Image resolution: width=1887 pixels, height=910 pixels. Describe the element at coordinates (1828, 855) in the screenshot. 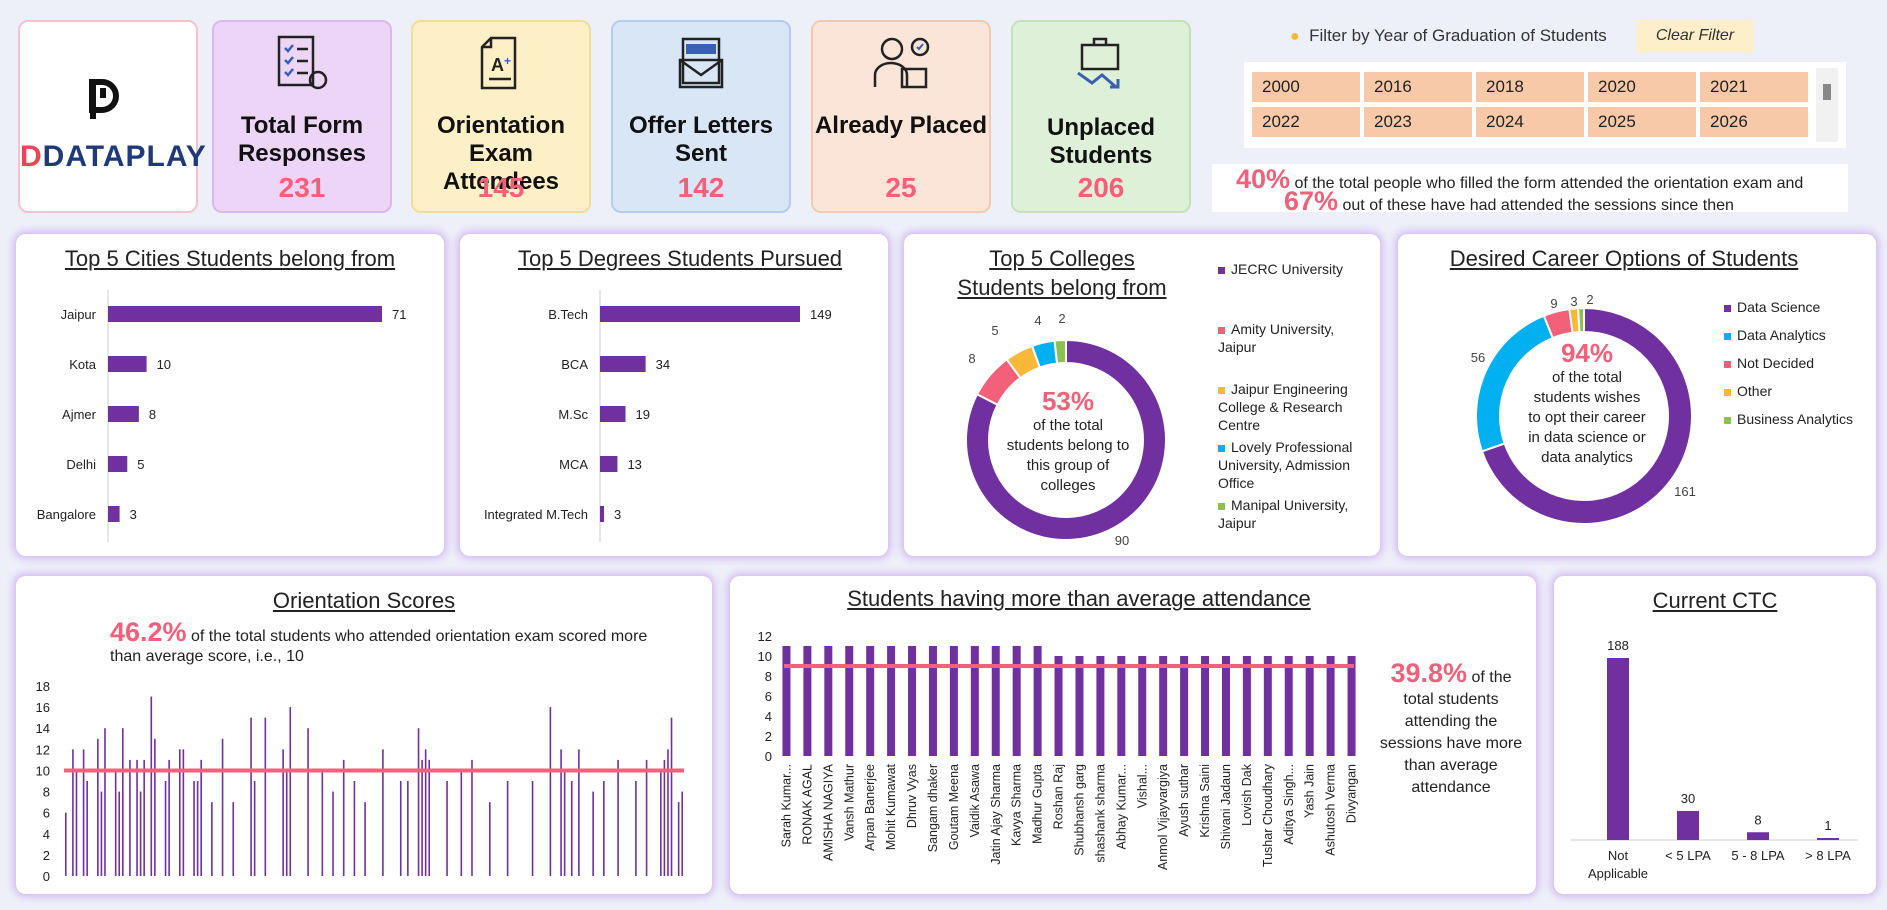

I see `x-tick-label: > 8 LPA` at that location.